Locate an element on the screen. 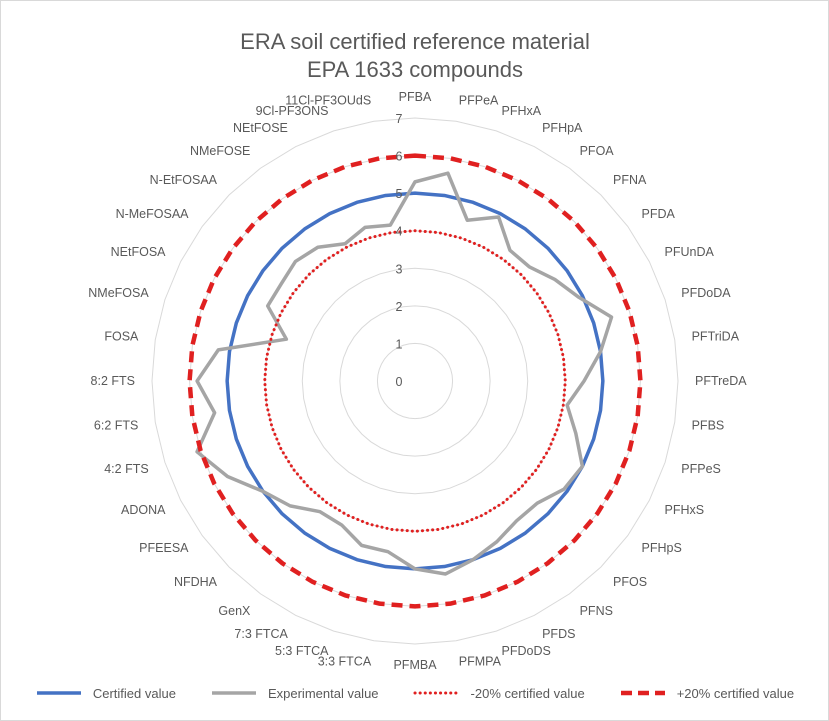 This screenshot has height=721, width=829. category-label: ADONA is located at coordinates (143, 510).